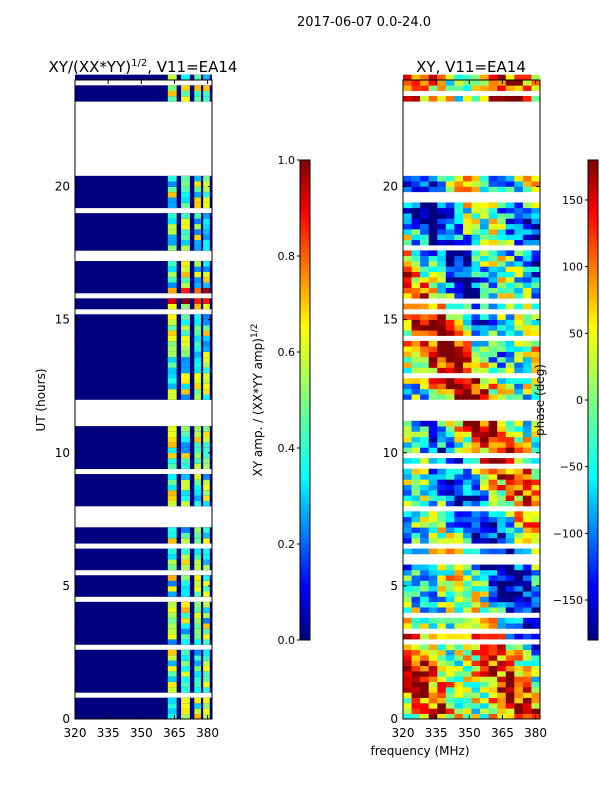 This screenshot has height=800, width=600. Describe the element at coordinates (390, 187) in the screenshot. I see `phase-ytick-label: 20` at that location.